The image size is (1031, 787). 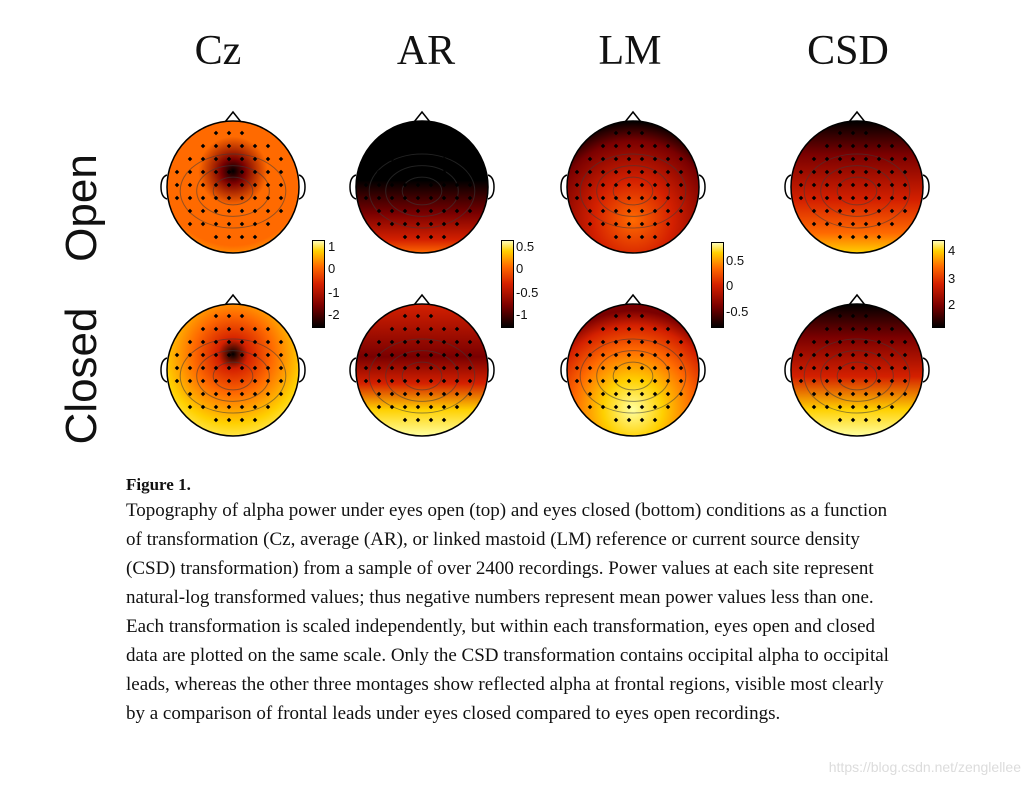 What do you see at coordinates (334, 292) in the screenshot?
I see `colorbar-cz-tick-3: -1` at bounding box center [334, 292].